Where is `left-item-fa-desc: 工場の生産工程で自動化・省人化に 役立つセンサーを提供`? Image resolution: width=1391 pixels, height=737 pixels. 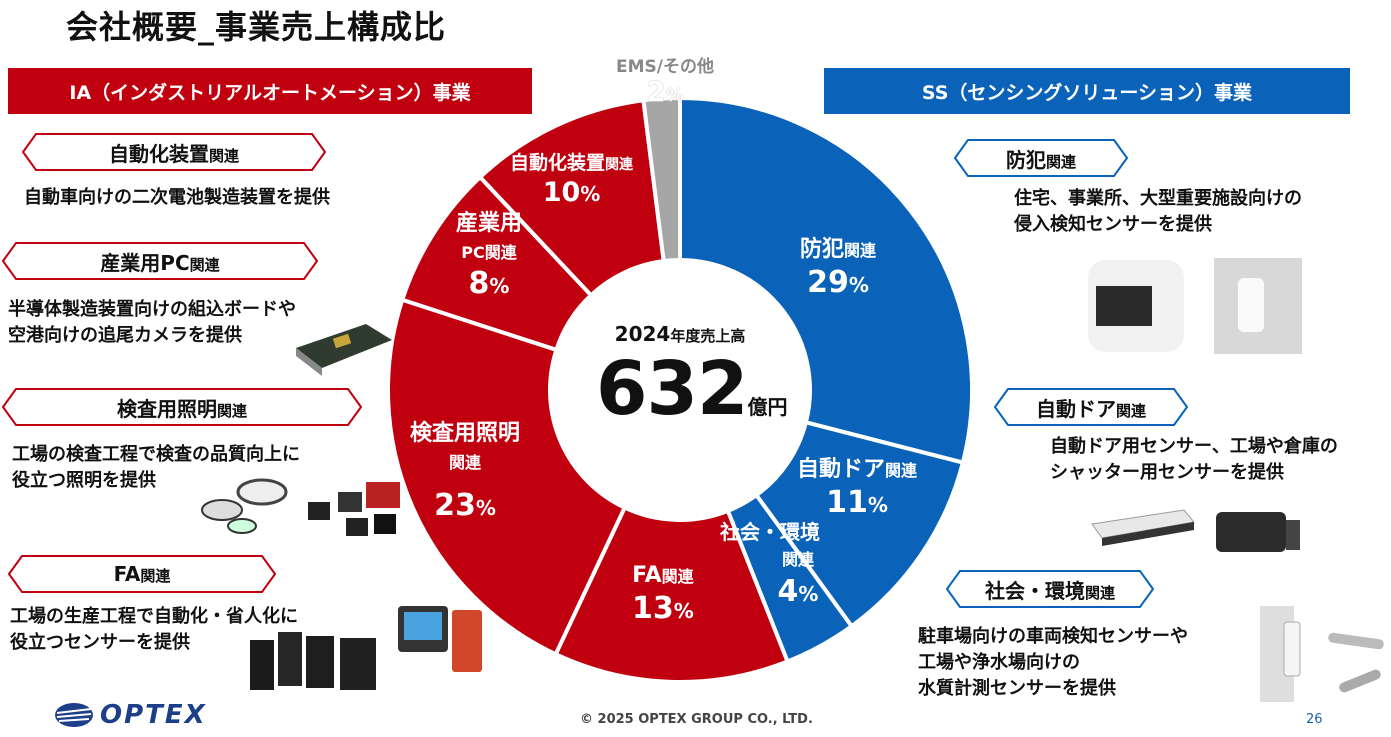
left-item-fa-desc: 工場の生産工程で自動化・省人化に 役立つセンサーを提供 is located at coordinates (154, 629).